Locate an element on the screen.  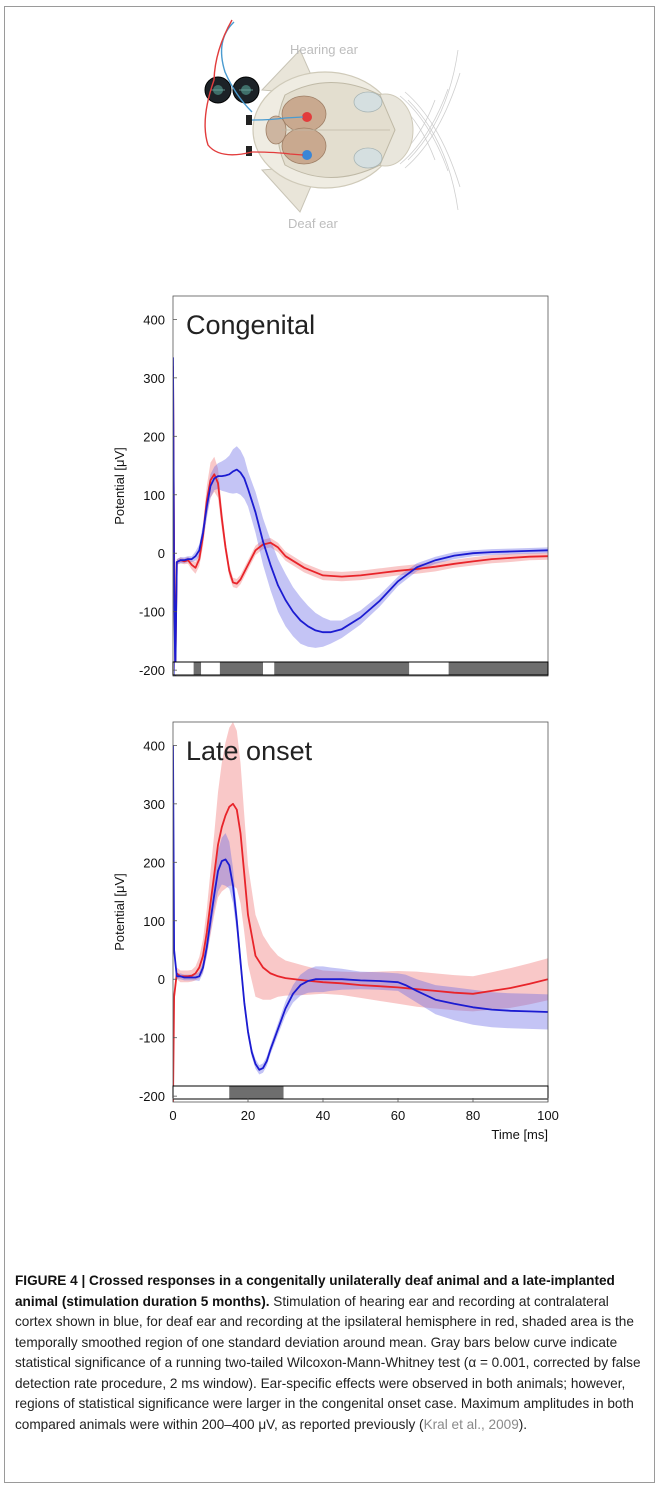
x-tick-label: 40 is located at coordinates (323, 1115).